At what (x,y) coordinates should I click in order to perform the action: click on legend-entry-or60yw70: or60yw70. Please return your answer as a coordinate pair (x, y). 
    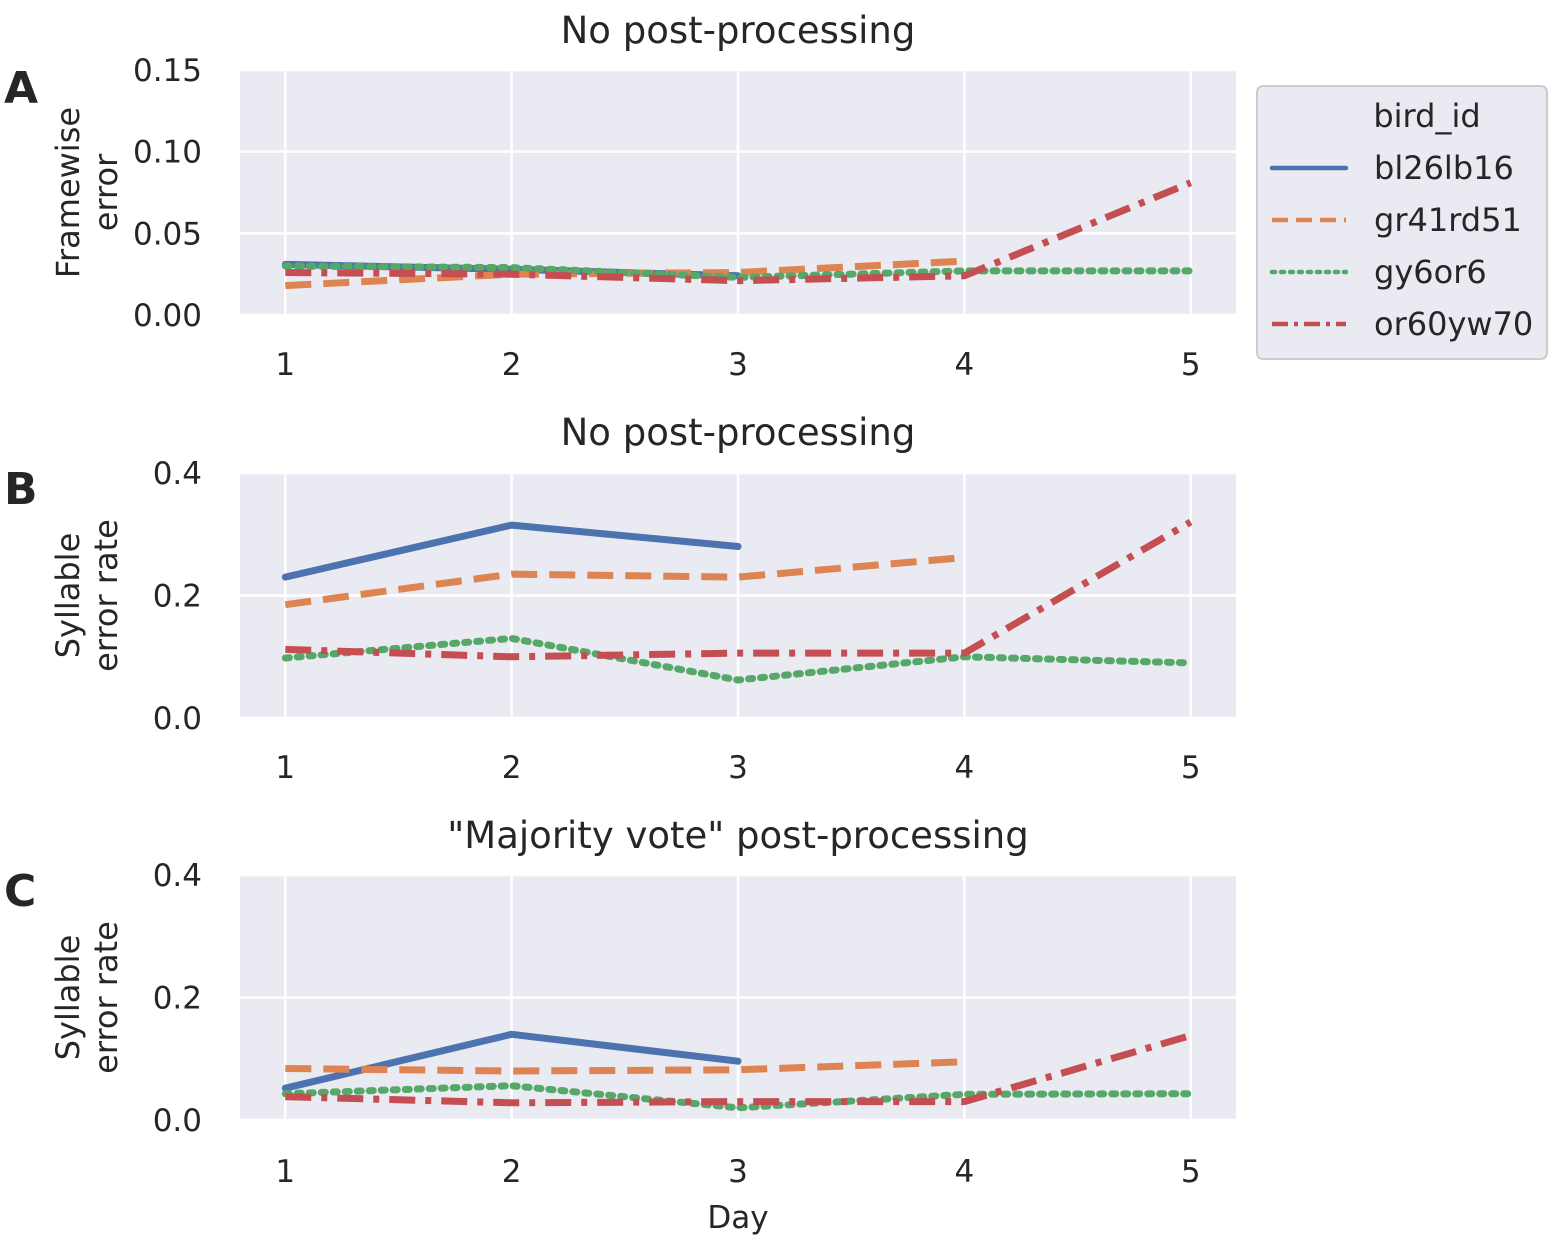
    Looking at the image, I should click on (1402, 324).